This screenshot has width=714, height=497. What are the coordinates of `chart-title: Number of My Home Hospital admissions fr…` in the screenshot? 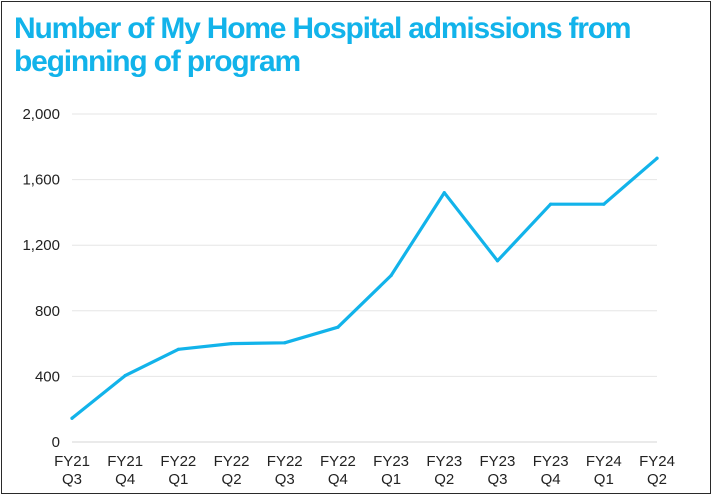 It's located at (323, 45).